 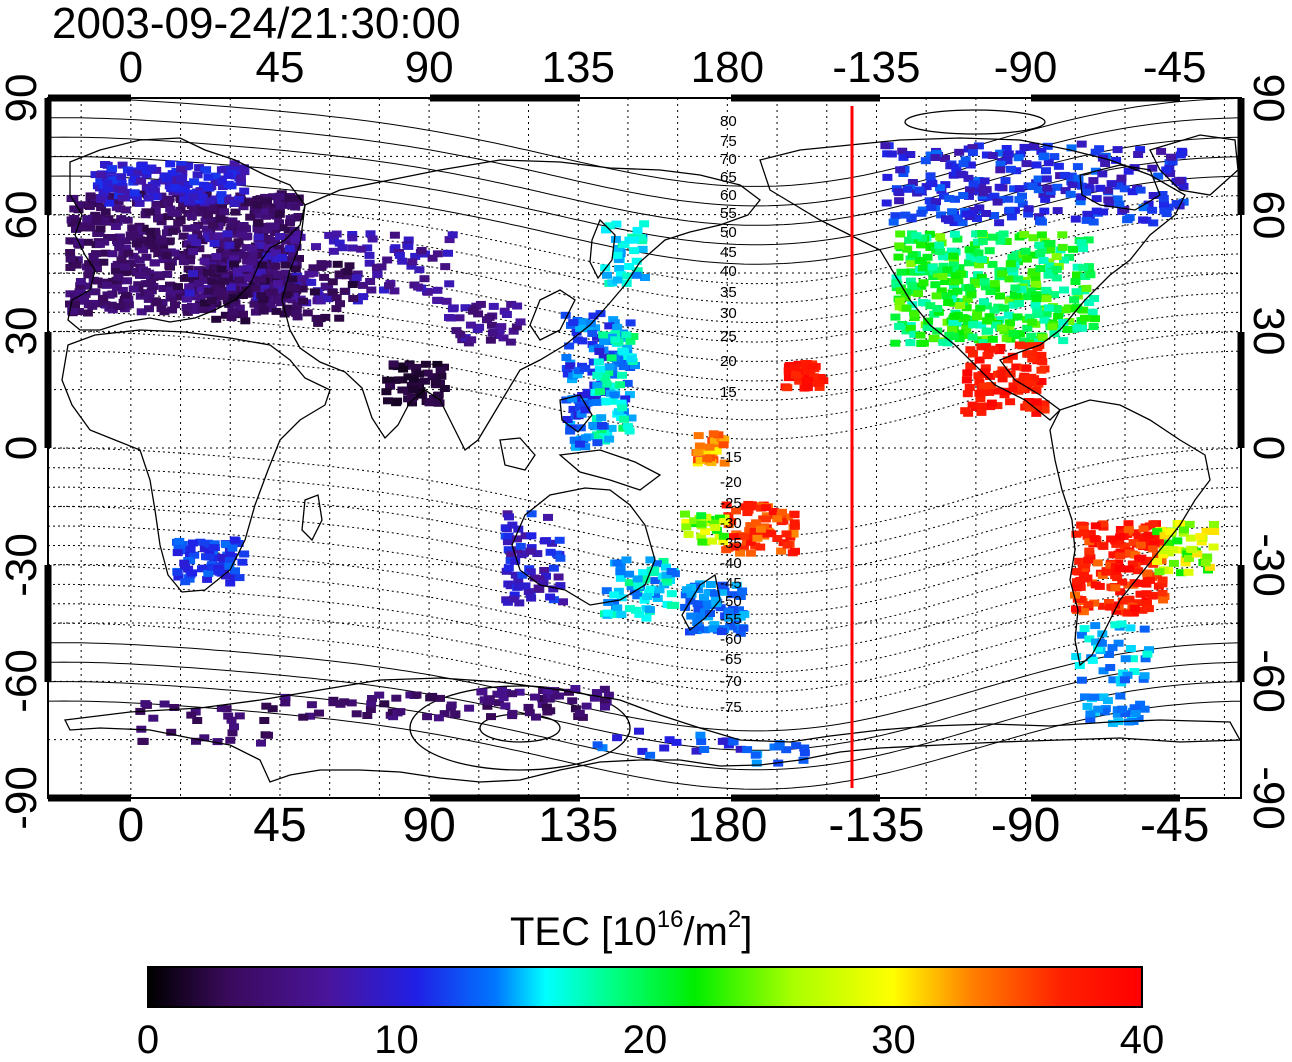 What do you see at coordinates (23, 98) in the screenshot?
I see `left-latitude-label: 90` at bounding box center [23, 98].